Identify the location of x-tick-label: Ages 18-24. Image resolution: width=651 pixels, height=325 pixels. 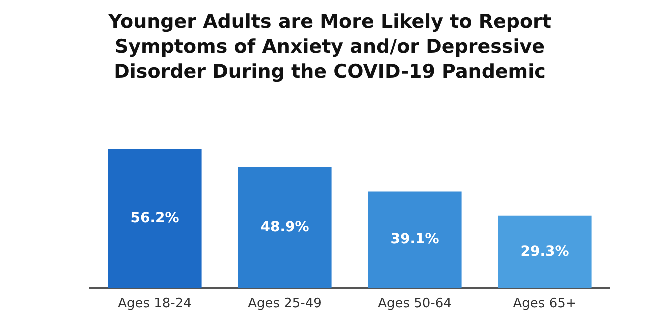
(155, 304).